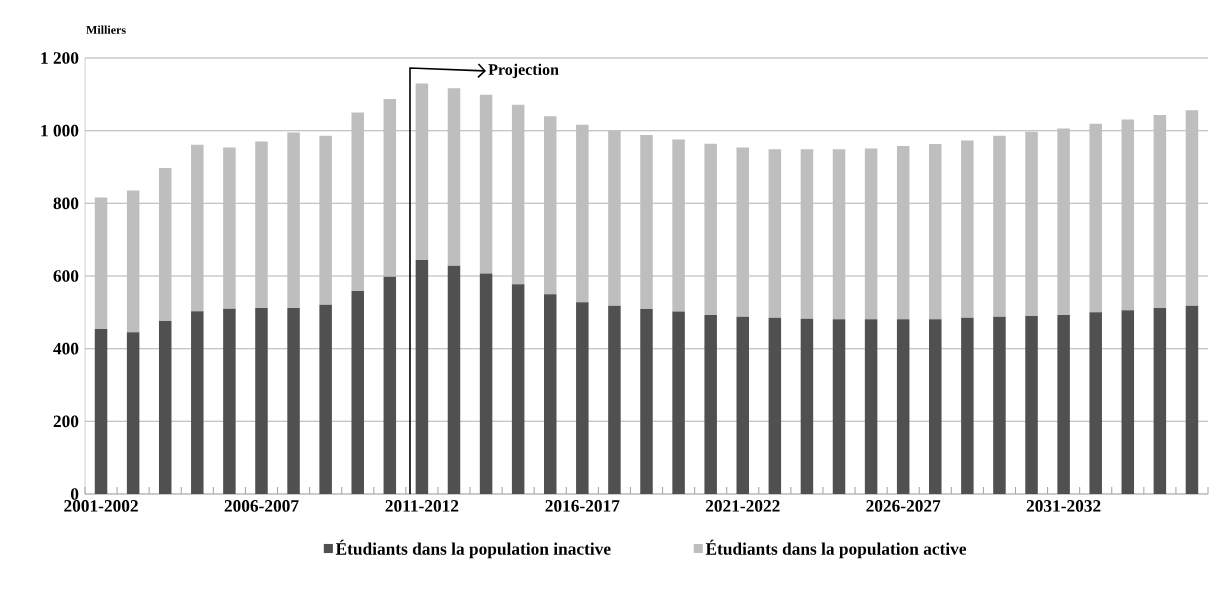 The width and height of the screenshot is (1210, 590). I want to click on y-tick-label: 600, so click(66, 276).